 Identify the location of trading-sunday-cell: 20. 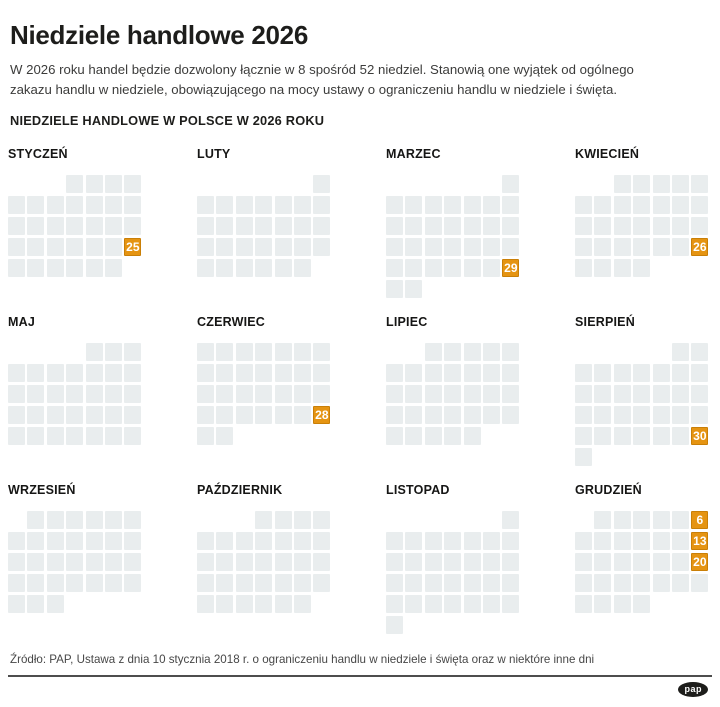
(700, 562).